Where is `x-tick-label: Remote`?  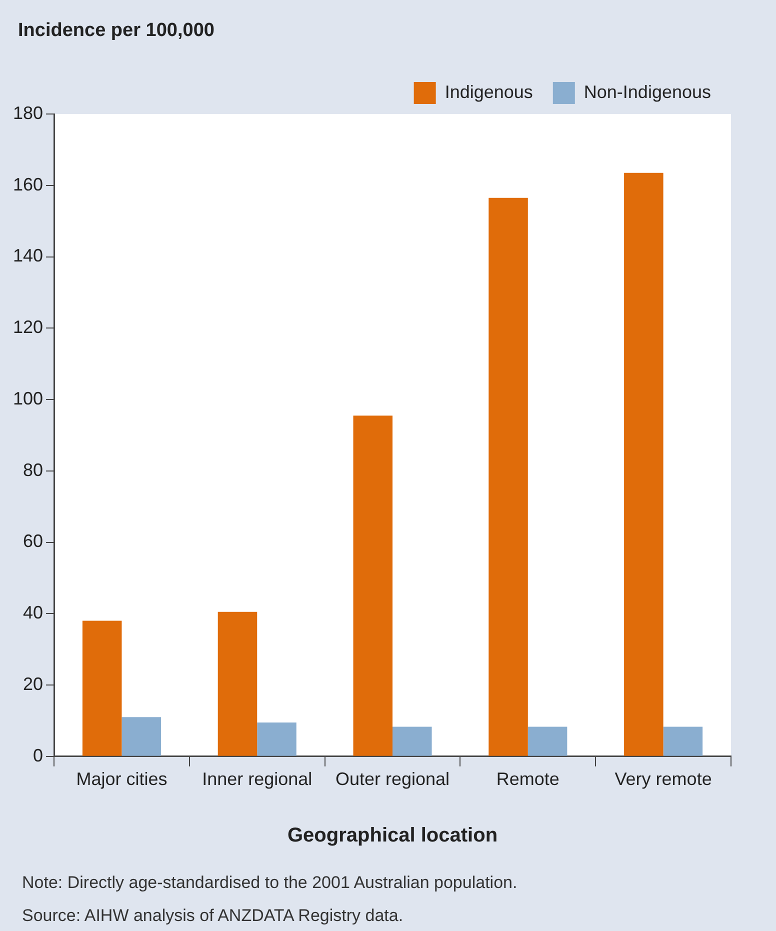 x-tick-label: Remote is located at coordinates (528, 779).